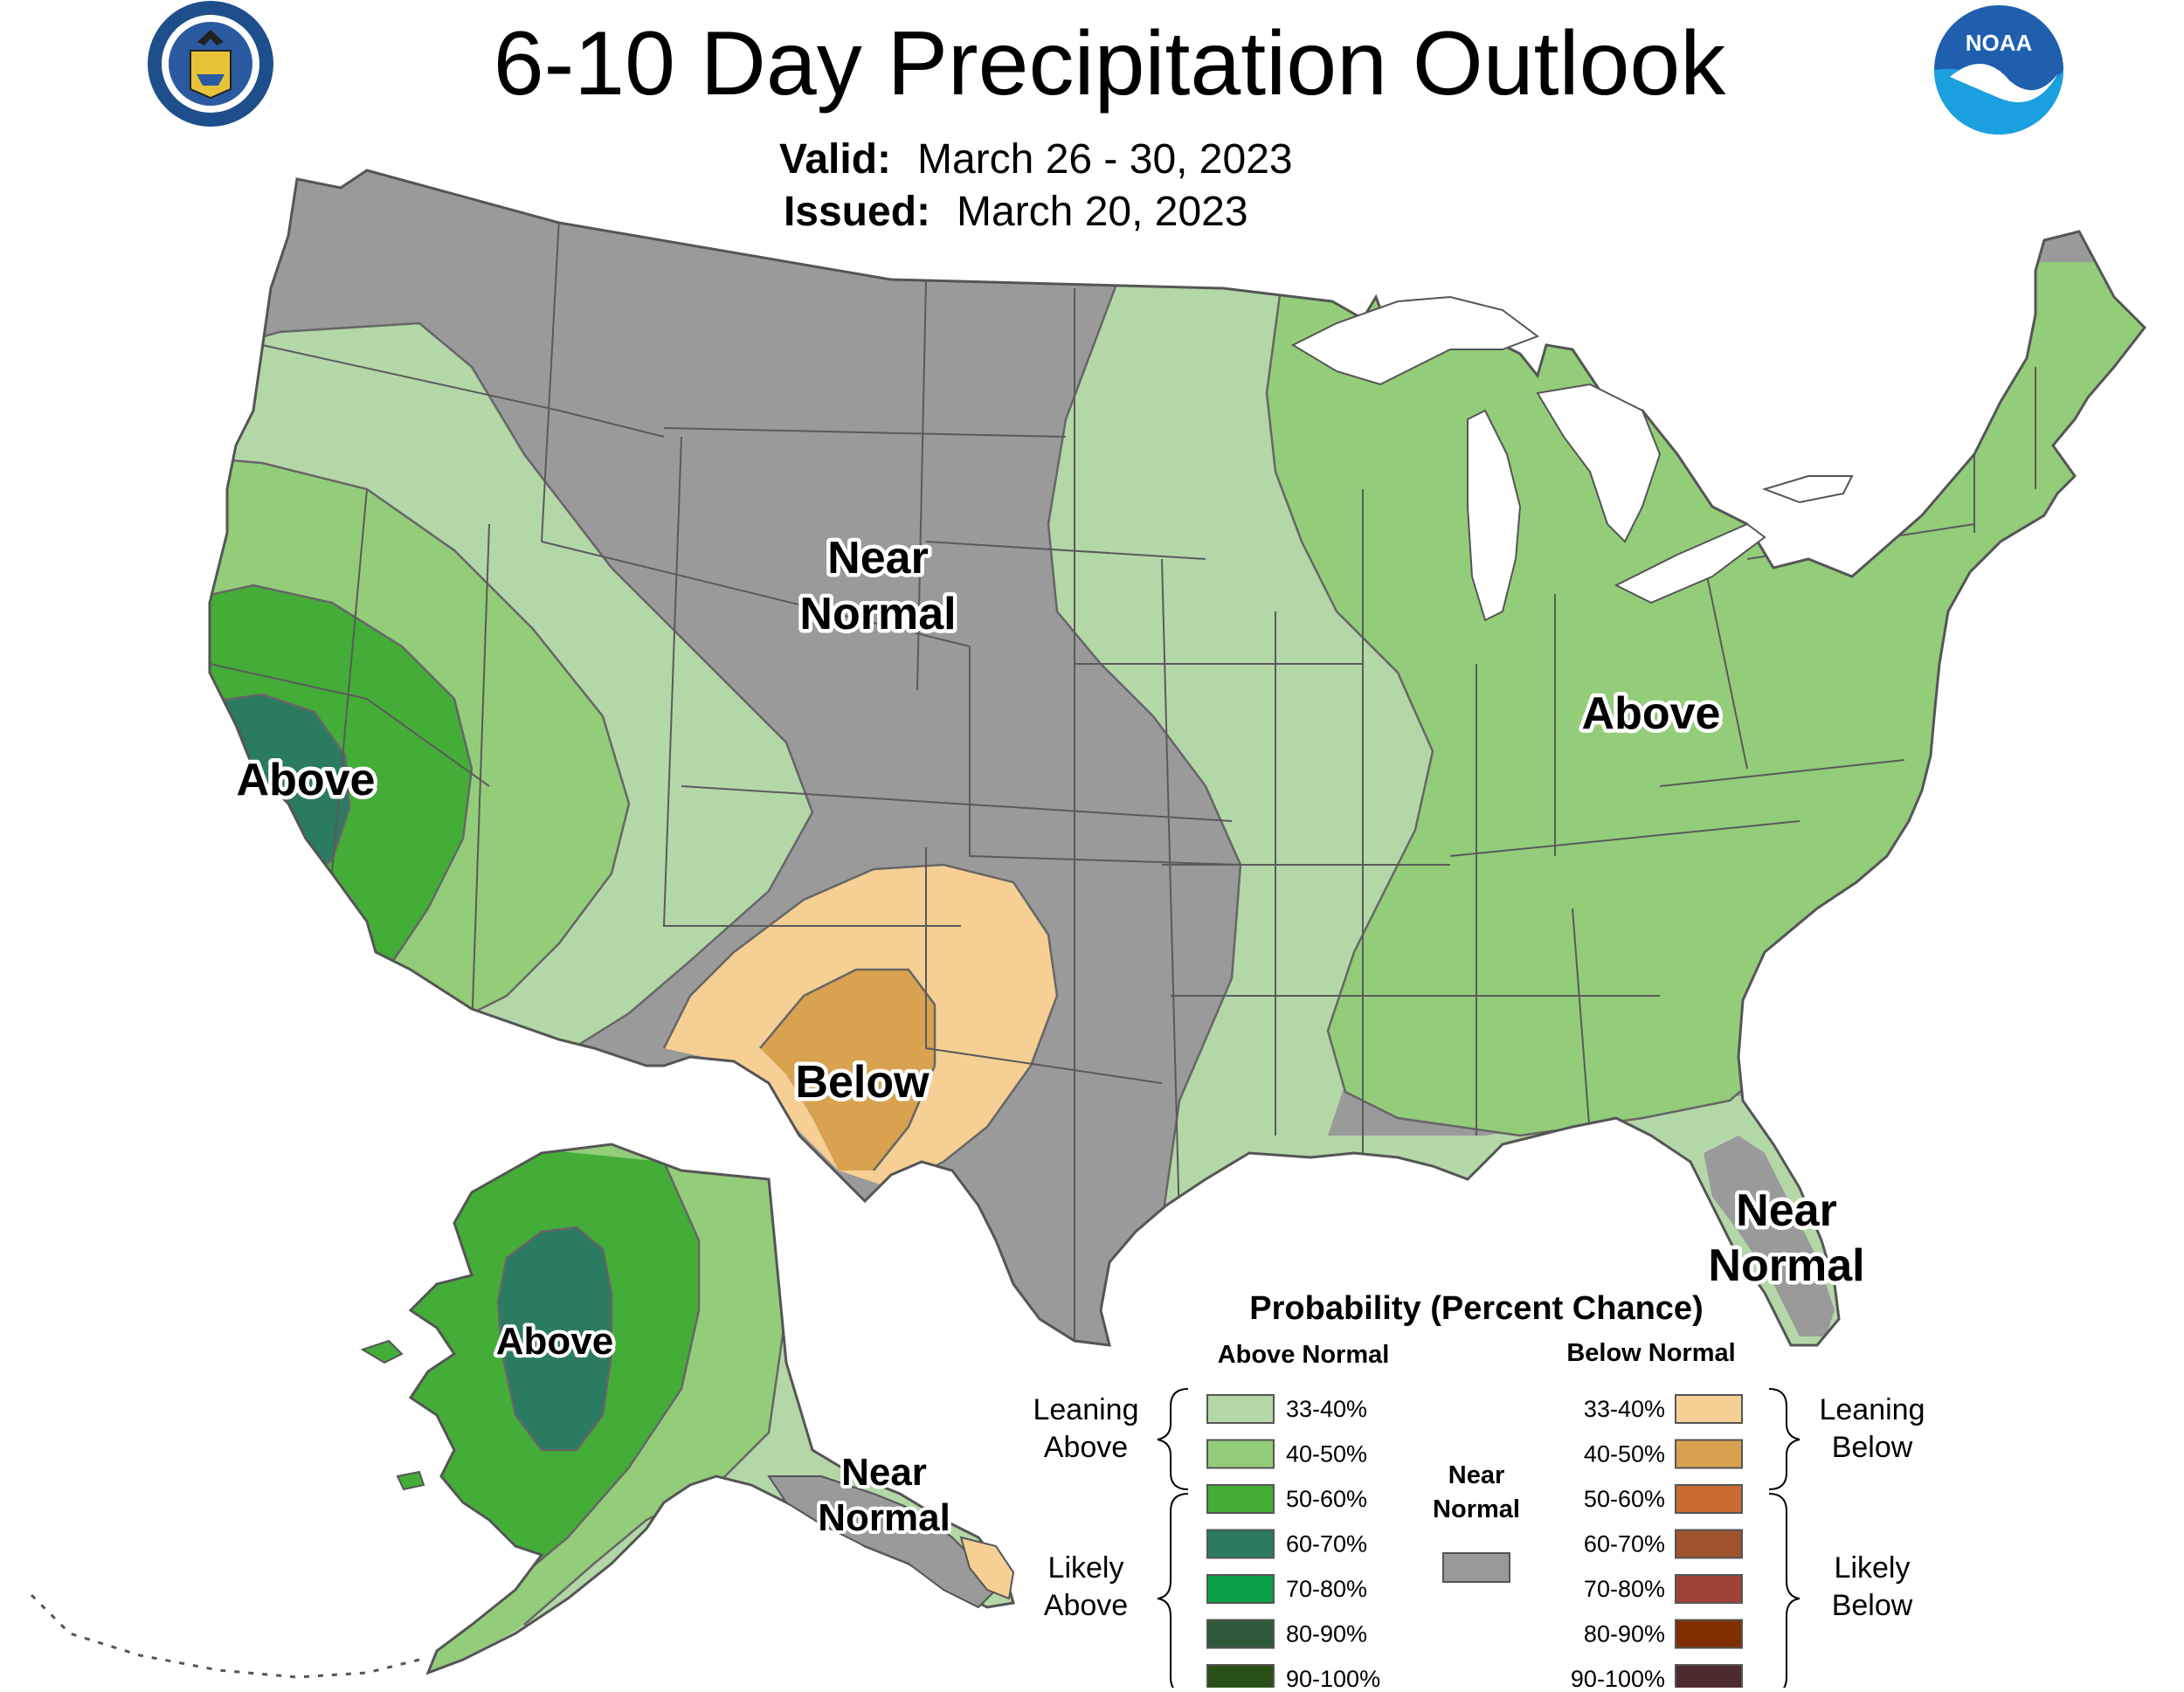 The height and width of the screenshot is (1692, 2184). I want to click on legend-below-label-1: 40-50%, so click(1624, 1455).